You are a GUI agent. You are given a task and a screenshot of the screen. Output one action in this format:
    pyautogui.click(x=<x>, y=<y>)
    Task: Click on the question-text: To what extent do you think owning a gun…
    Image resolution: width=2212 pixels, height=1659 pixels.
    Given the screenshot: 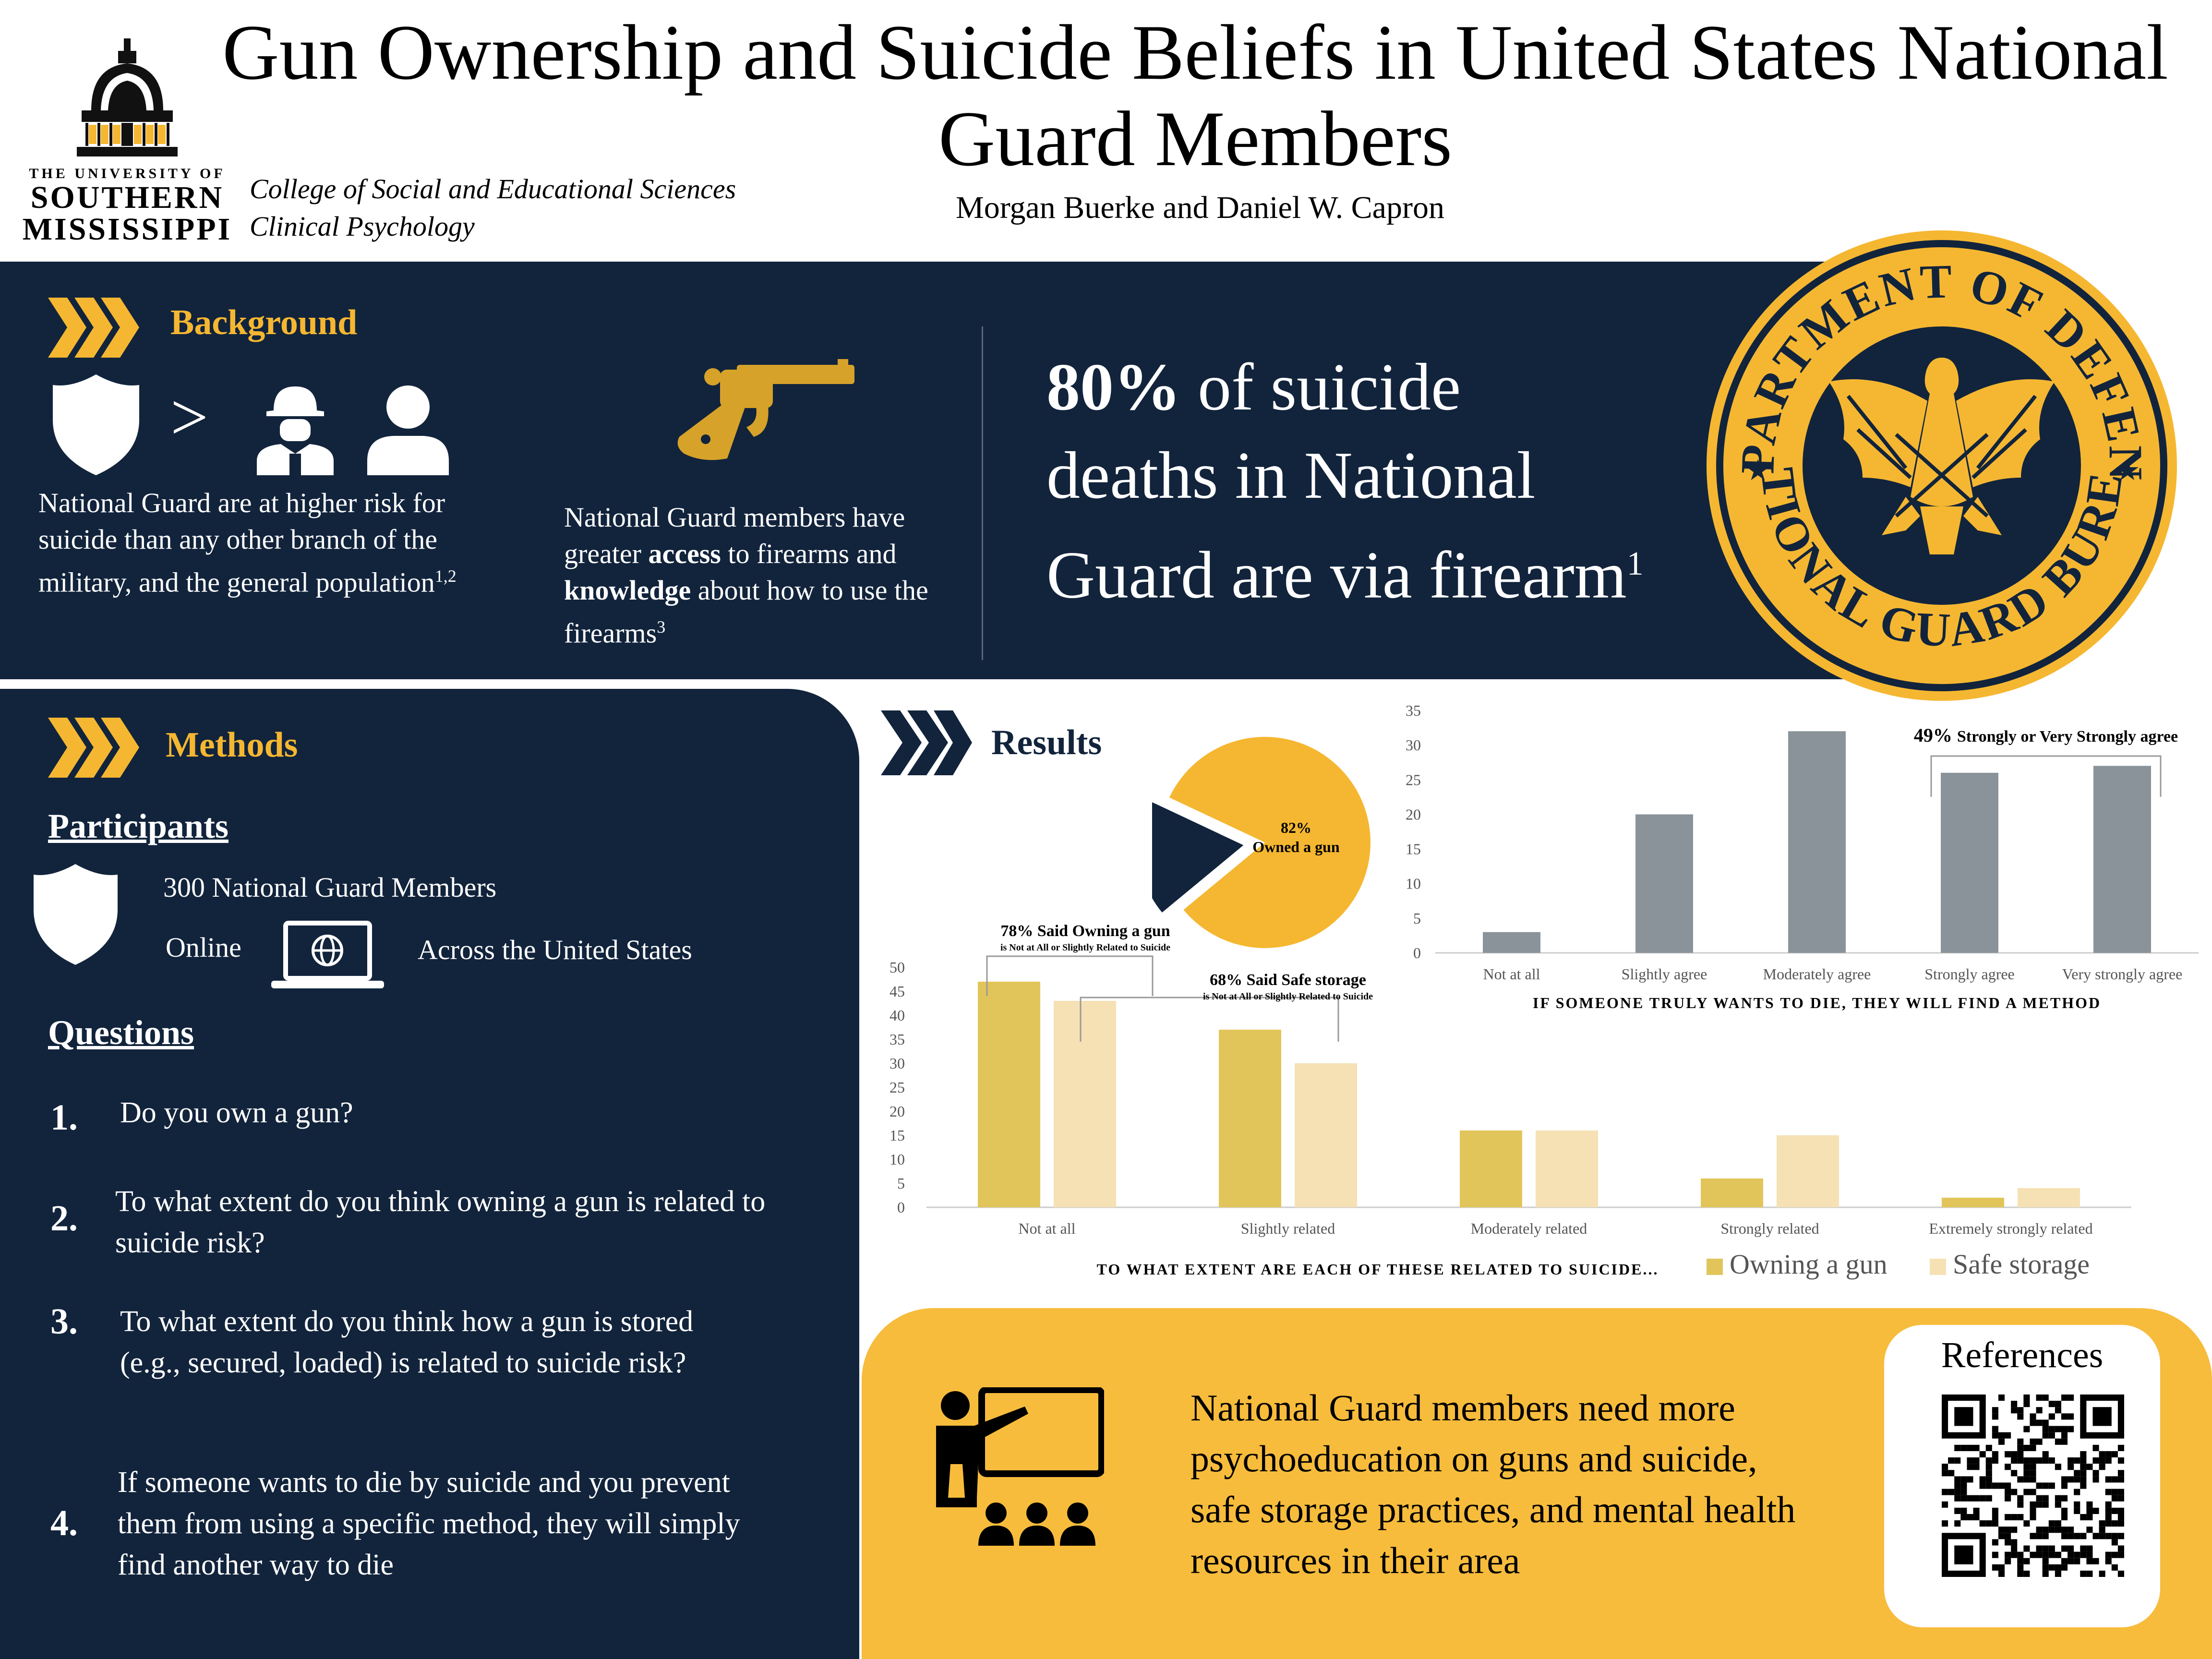 What is the action you would take?
    pyautogui.click(x=441, y=1222)
    